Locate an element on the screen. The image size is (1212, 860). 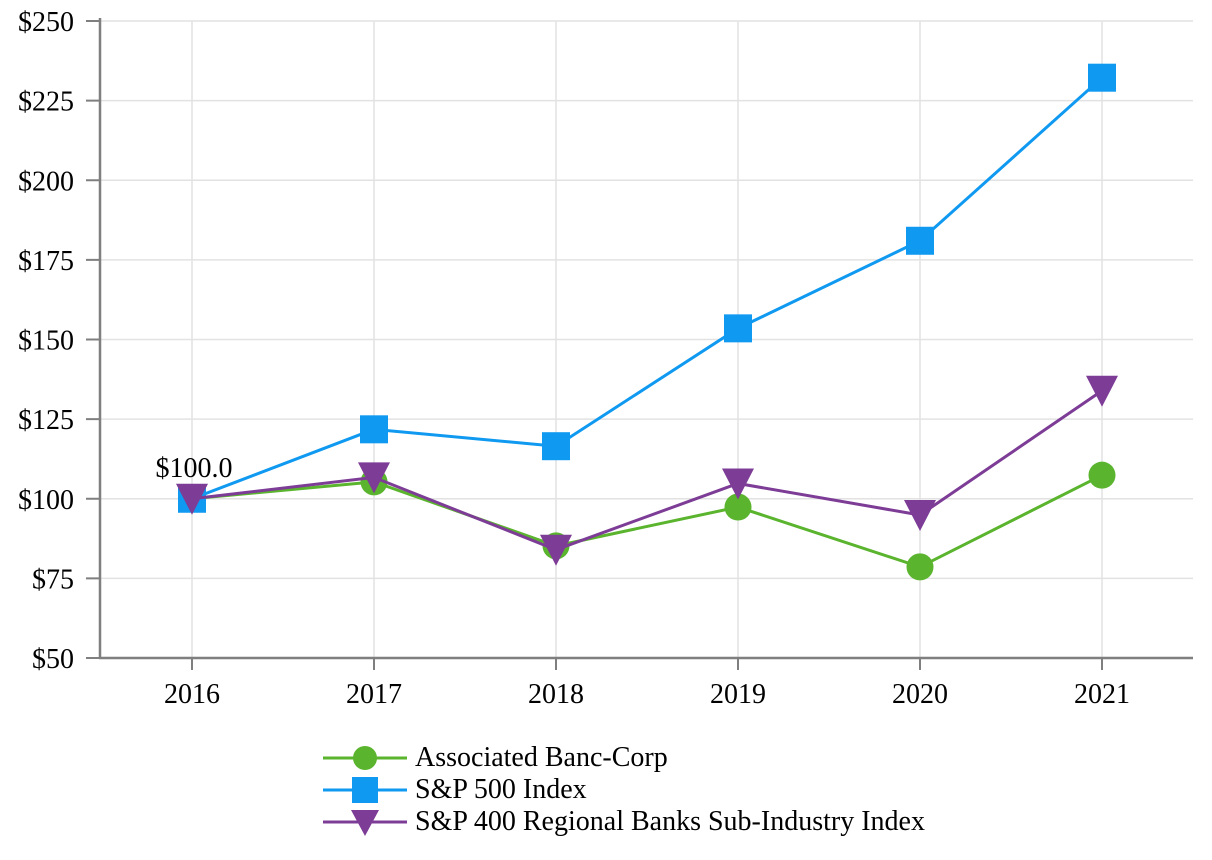
legend-item-sp-500-index: S&P 500 Index is located at coordinates (624, 790).